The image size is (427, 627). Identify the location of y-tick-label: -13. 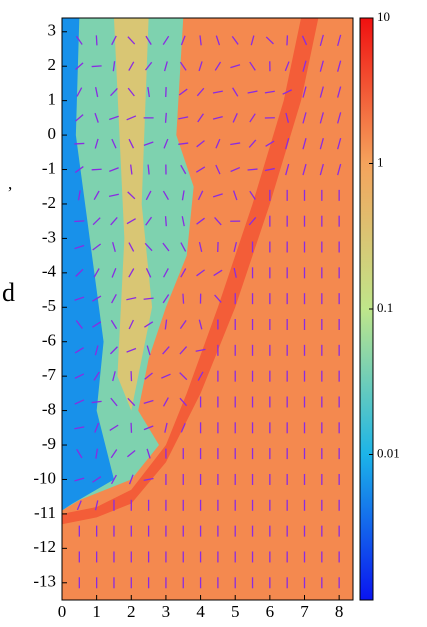
(44, 581).